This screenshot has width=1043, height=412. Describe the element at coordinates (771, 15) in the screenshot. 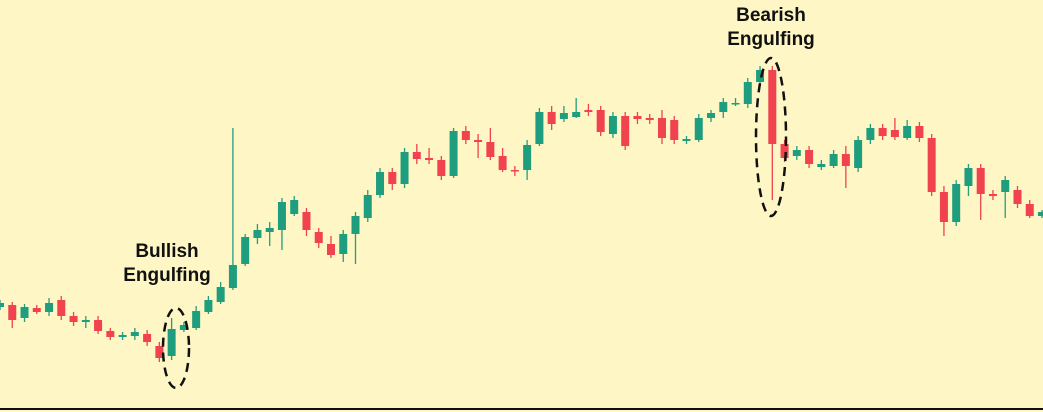

I see `annotation: Bearish` at that location.